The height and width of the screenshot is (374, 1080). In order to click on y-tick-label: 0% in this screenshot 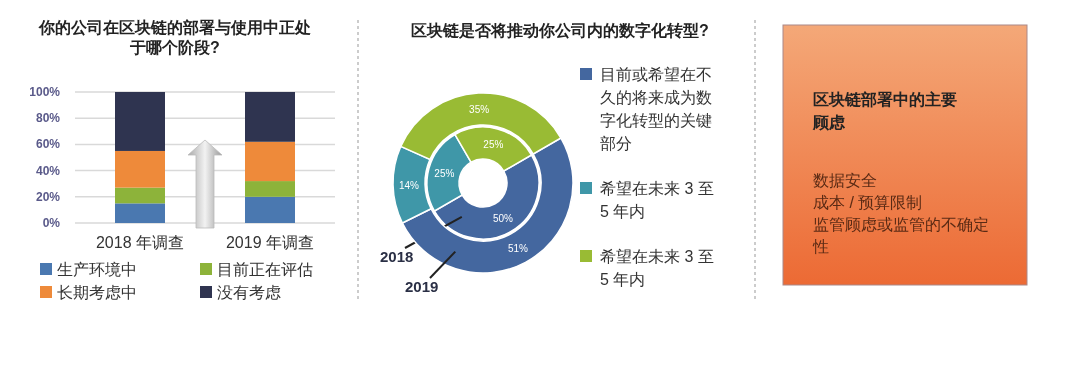, I will do `click(51, 223)`.